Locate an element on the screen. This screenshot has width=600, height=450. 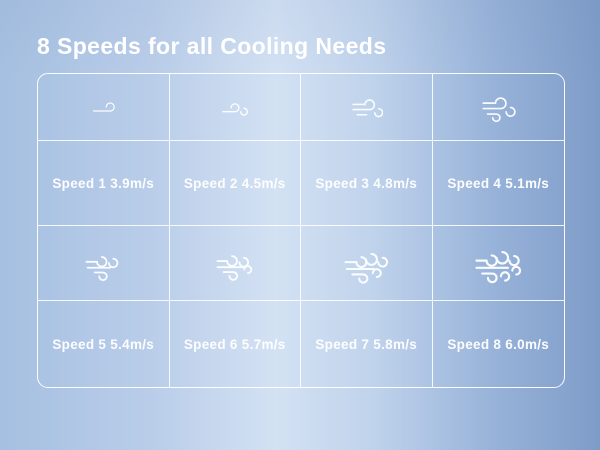
speed-label-cell-2: Speed 2 4.5m/s is located at coordinates (235, 183).